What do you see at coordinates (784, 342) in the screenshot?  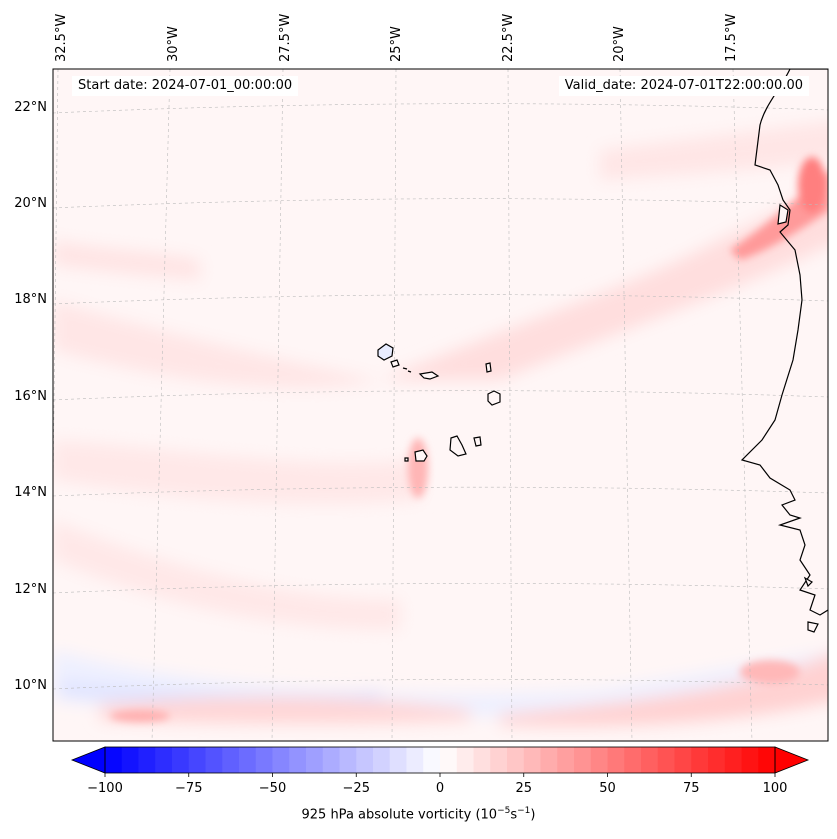 I see `coastline` at bounding box center [784, 342].